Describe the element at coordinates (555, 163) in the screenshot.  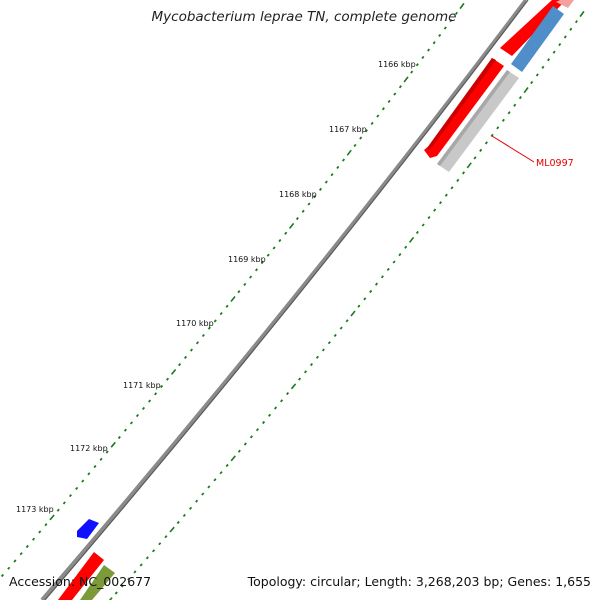
I see `gene-label-ml0997: ML0997` at that location.